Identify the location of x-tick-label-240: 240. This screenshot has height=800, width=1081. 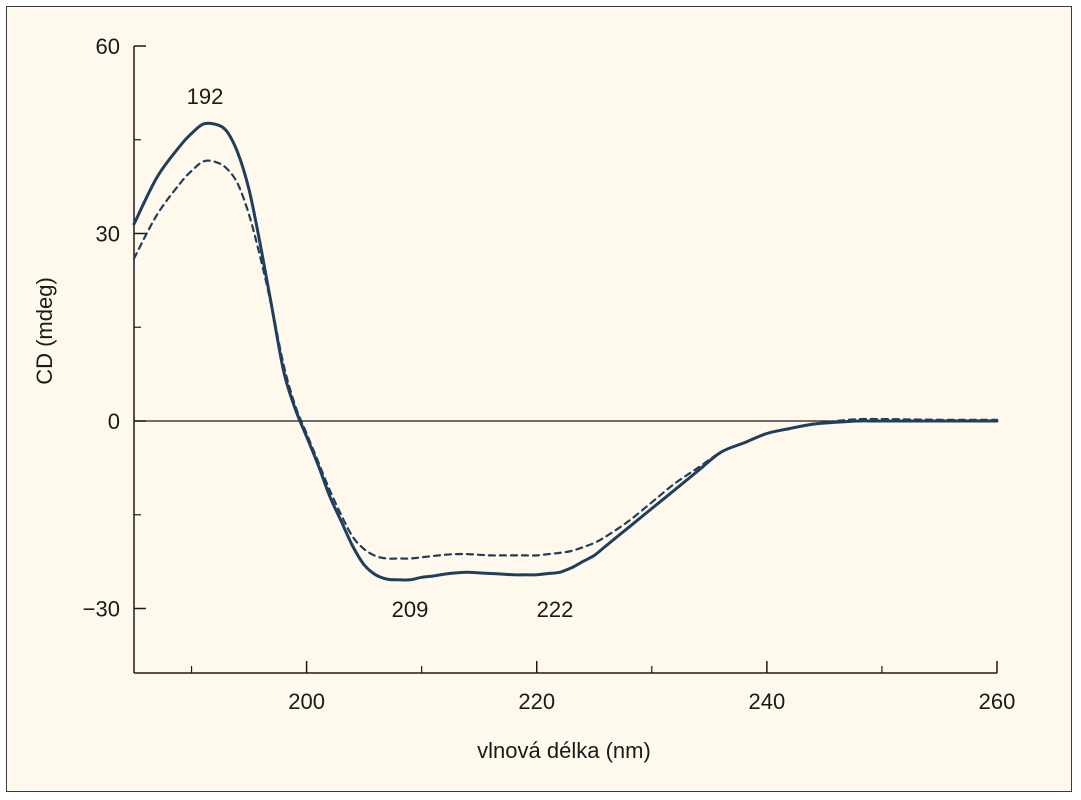
(767, 701).